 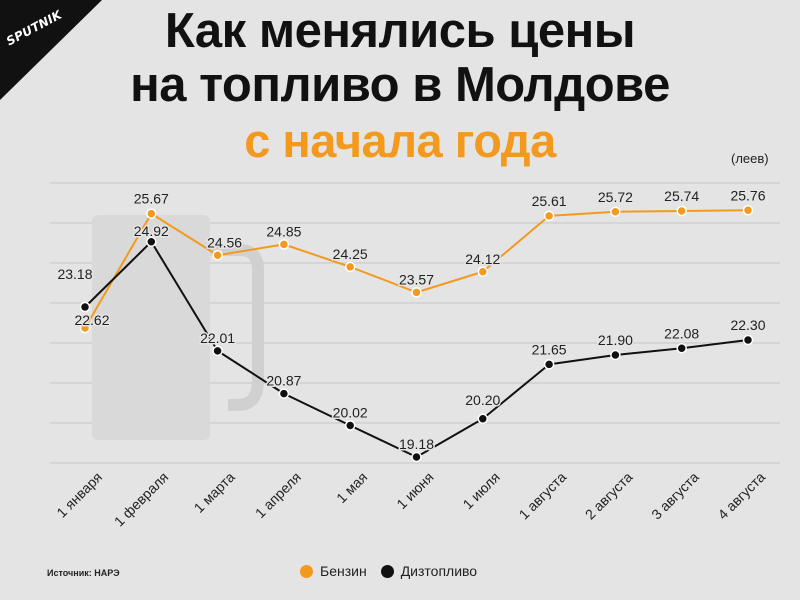 What do you see at coordinates (224, 242) in the screenshot?
I see `data-label-petrol: 24.56` at bounding box center [224, 242].